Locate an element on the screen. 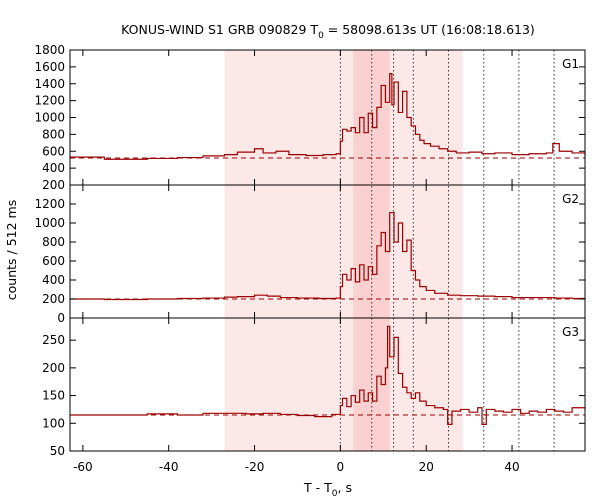  y-tick-label-G3-0: 50 is located at coordinates (57, 451).